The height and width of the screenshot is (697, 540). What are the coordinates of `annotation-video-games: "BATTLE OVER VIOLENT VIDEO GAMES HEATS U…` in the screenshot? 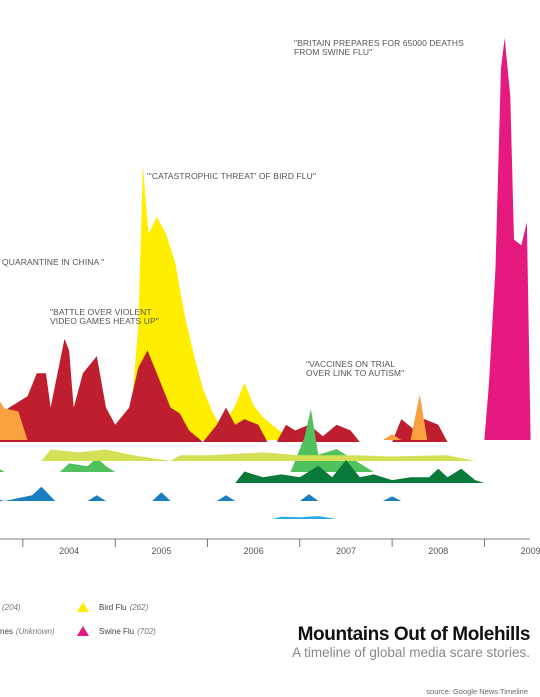 It's located at (104, 316).